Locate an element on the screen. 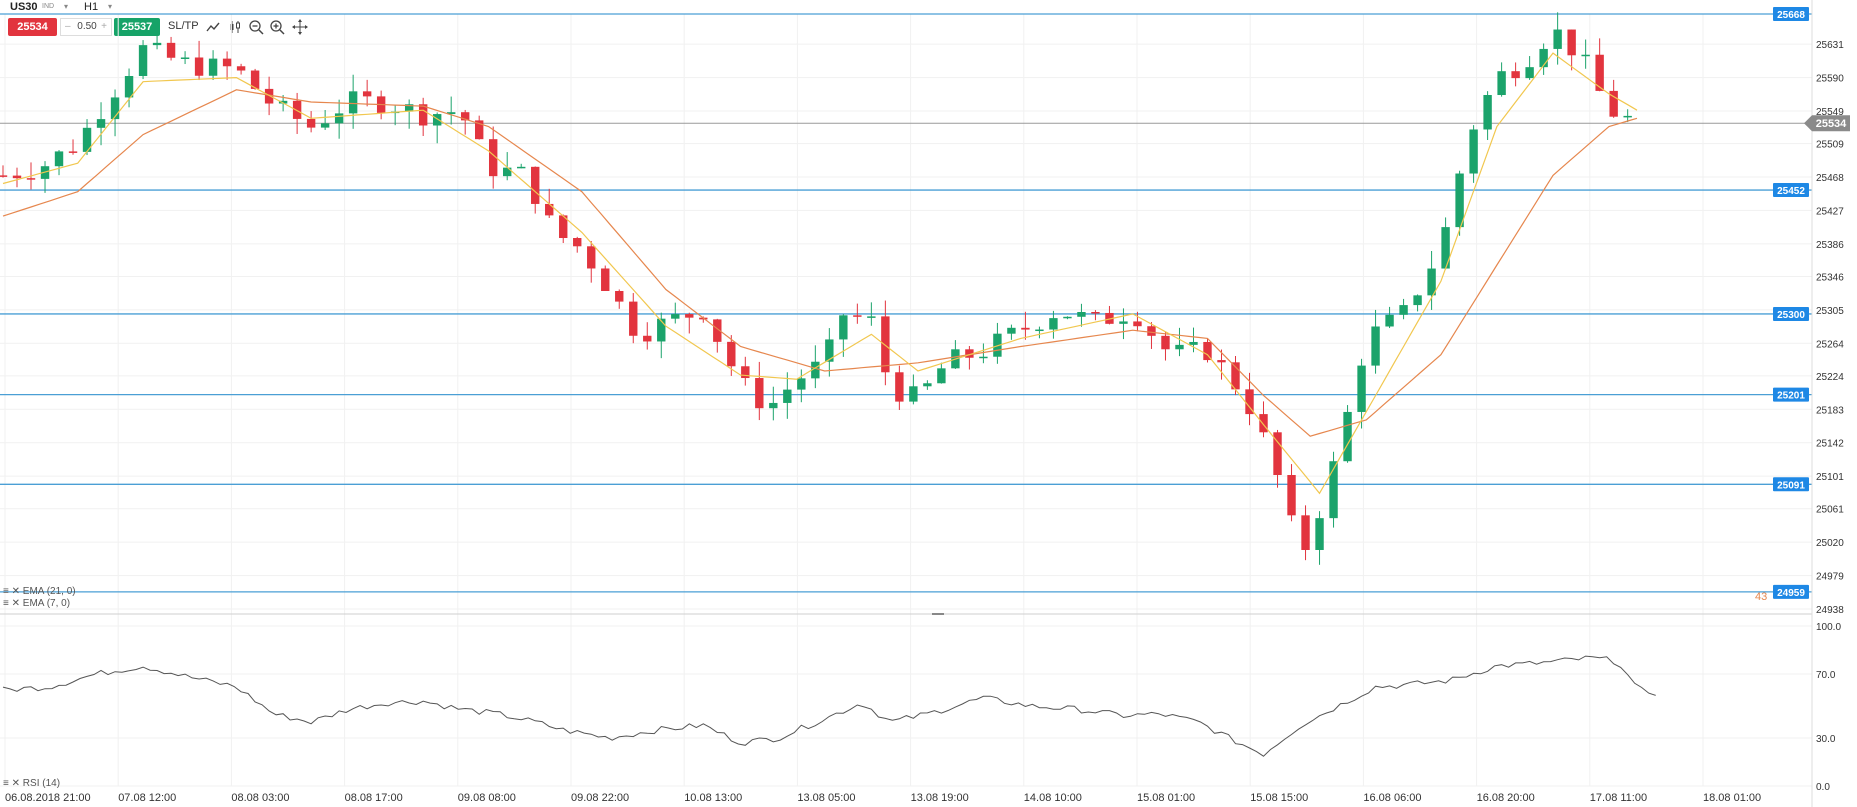  sell-button: 25534 is located at coordinates (32, 27).